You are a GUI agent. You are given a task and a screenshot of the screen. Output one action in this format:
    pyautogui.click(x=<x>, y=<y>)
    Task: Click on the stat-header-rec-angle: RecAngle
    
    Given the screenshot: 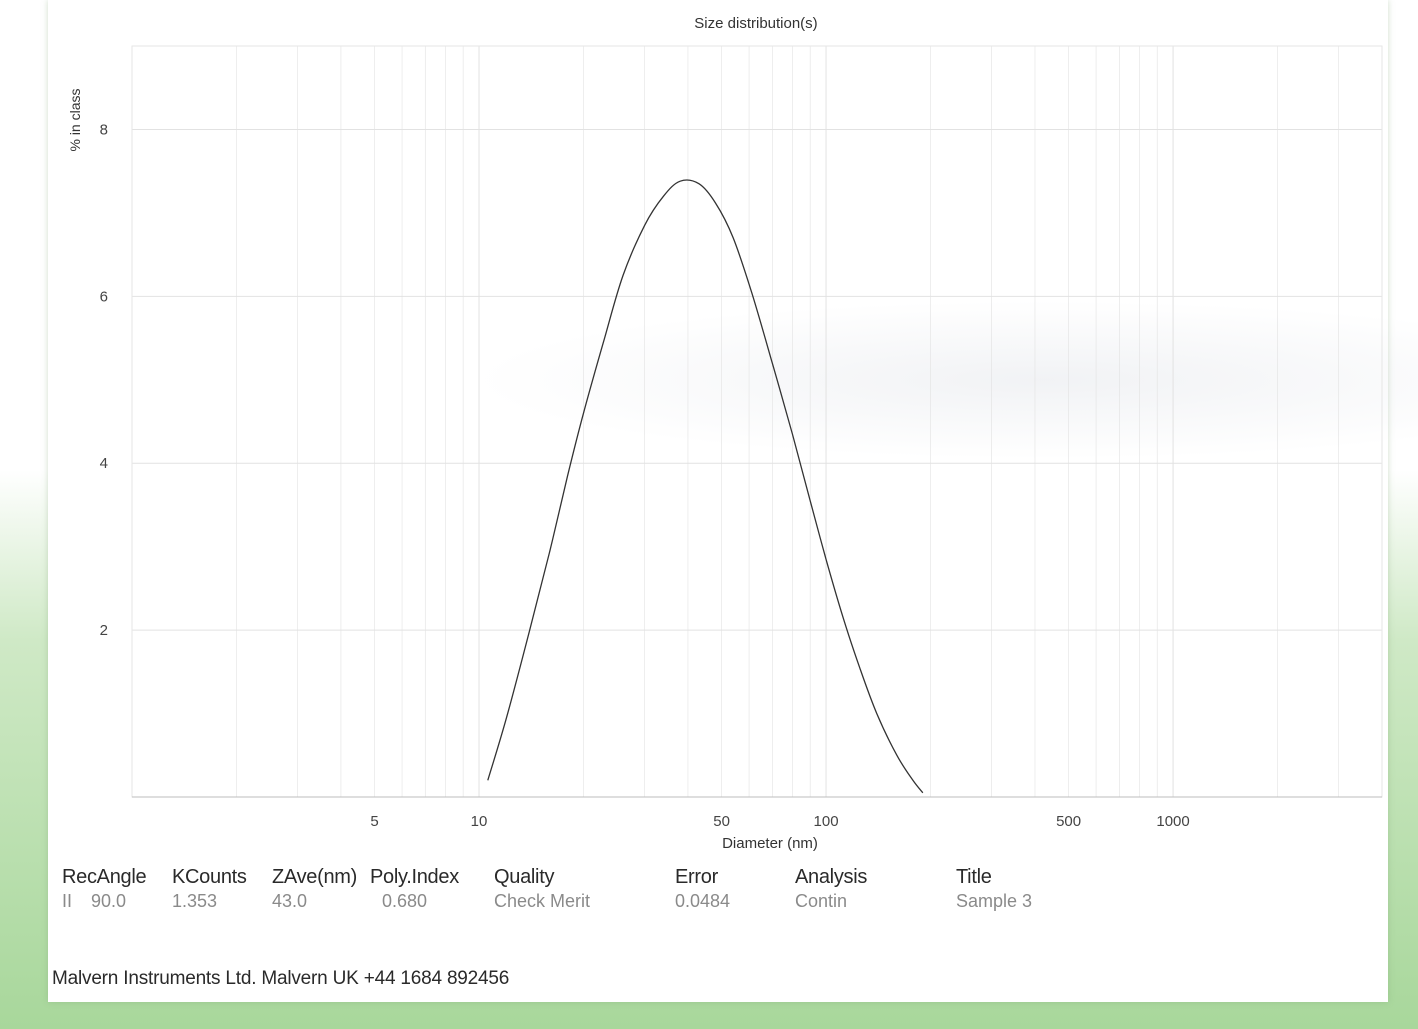 What is the action you would take?
    pyautogui.click(x=104, y=877)
    